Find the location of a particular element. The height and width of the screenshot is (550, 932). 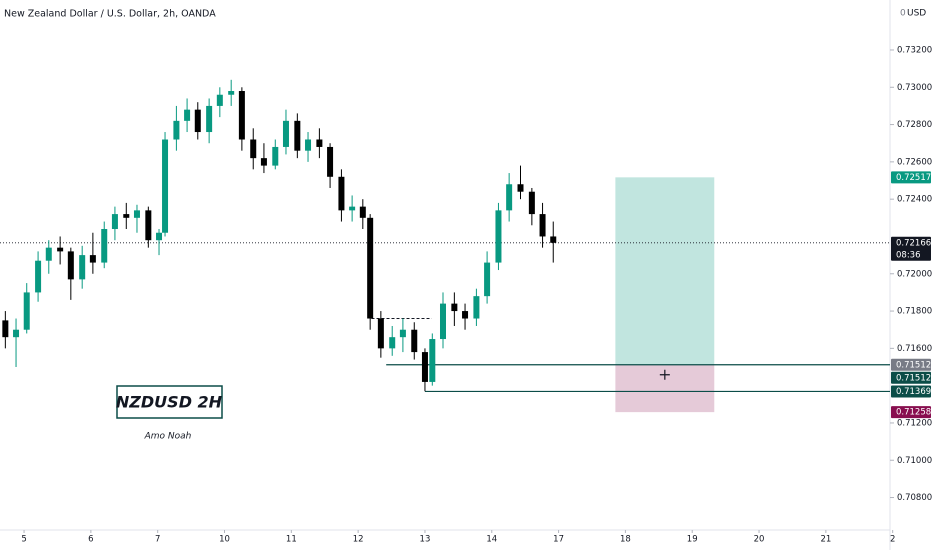

symbol-box-text: NZDUSD 2H is located at coordinates (169, 402).